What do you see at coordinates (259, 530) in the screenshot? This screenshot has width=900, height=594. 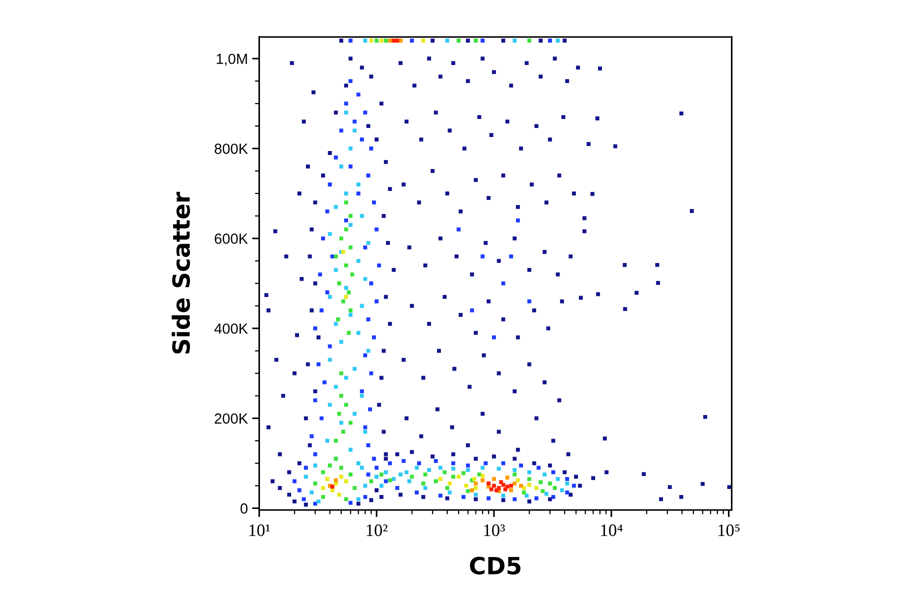 I see `x-tick-label: 10¹` at bounding box center [259, 530].